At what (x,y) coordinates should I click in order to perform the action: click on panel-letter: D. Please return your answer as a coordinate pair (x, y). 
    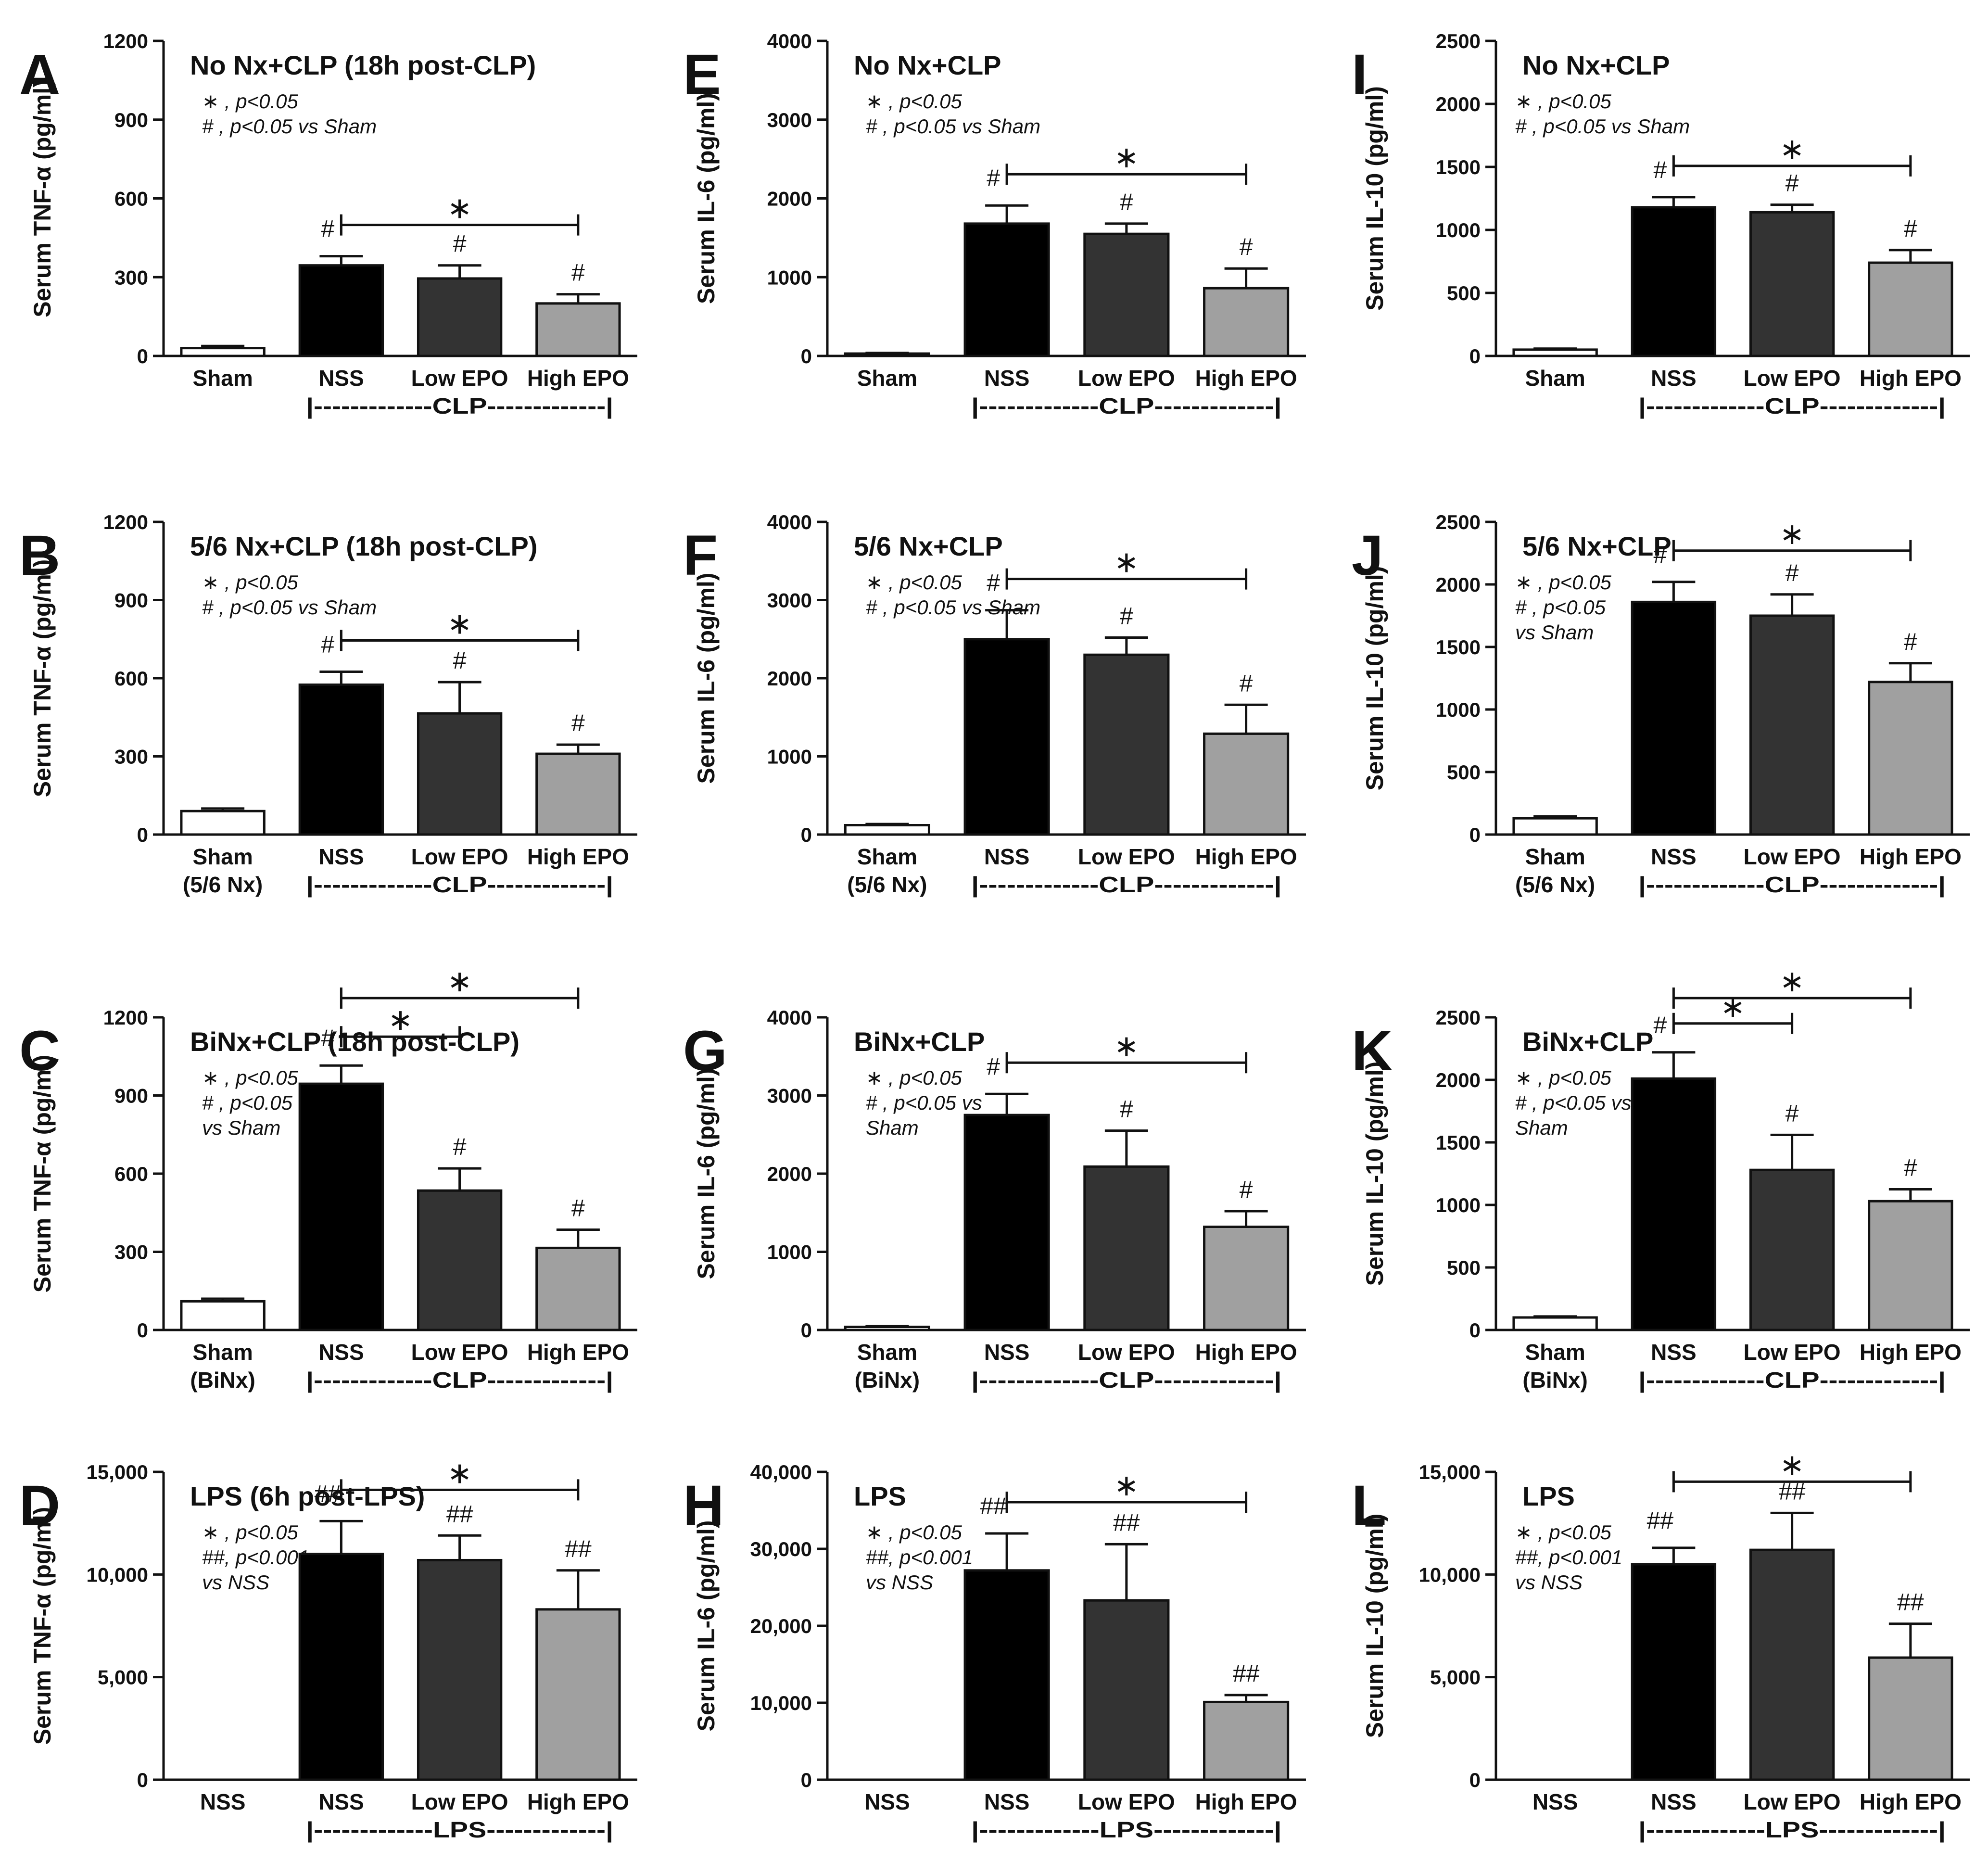
    Looking at the image, I should click on (39, 1506).